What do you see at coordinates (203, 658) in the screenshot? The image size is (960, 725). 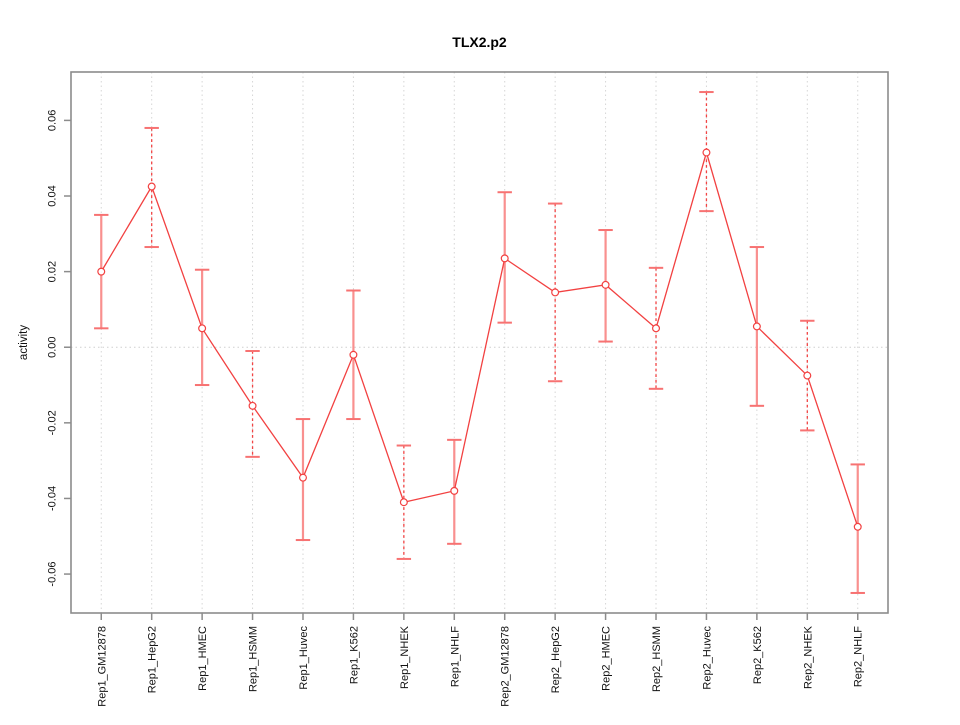 I see `x-tick-label: Rep1_HMEC` at bounding box center [203, 658].